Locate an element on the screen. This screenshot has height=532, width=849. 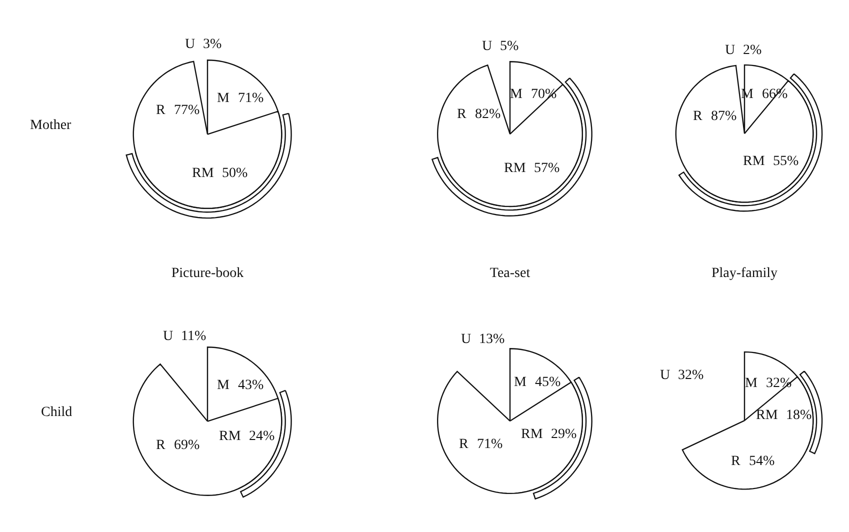
data-label: 57% is located at coordinates (547, 168).